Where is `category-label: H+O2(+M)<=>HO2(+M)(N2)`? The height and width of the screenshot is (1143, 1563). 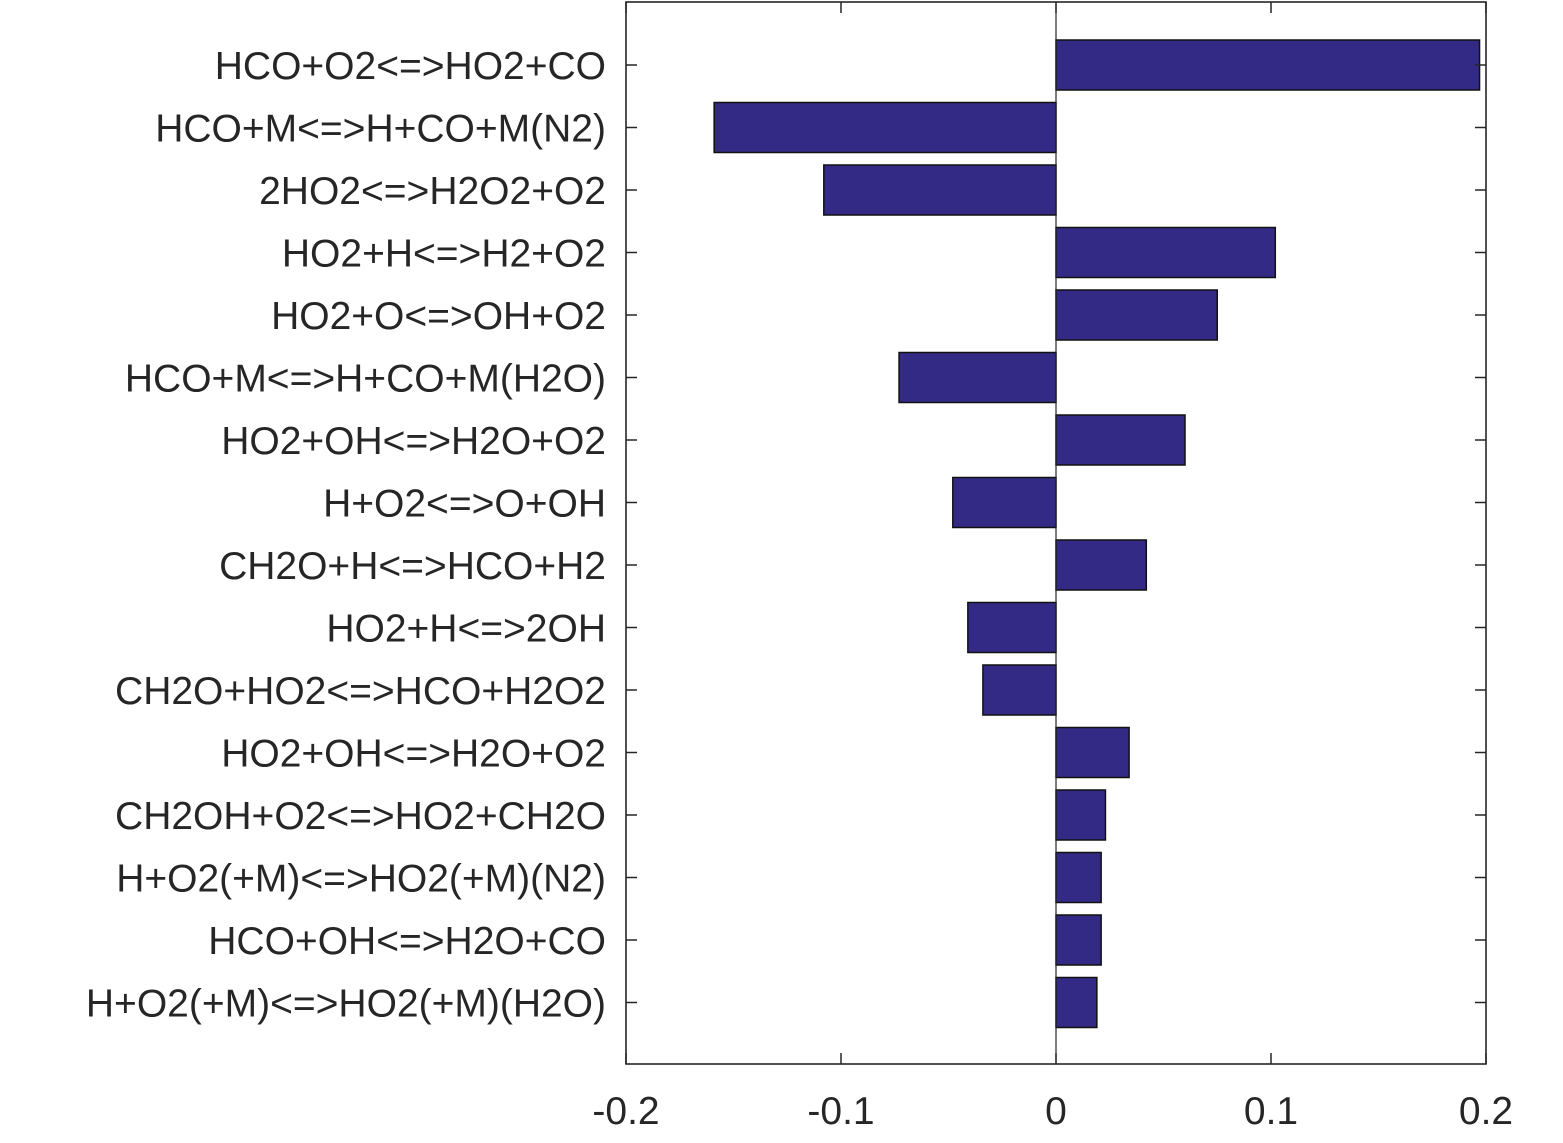 category-label: H+O2(+M)<=>HO2(+M)(N2) is located at coordinates (361, 879).